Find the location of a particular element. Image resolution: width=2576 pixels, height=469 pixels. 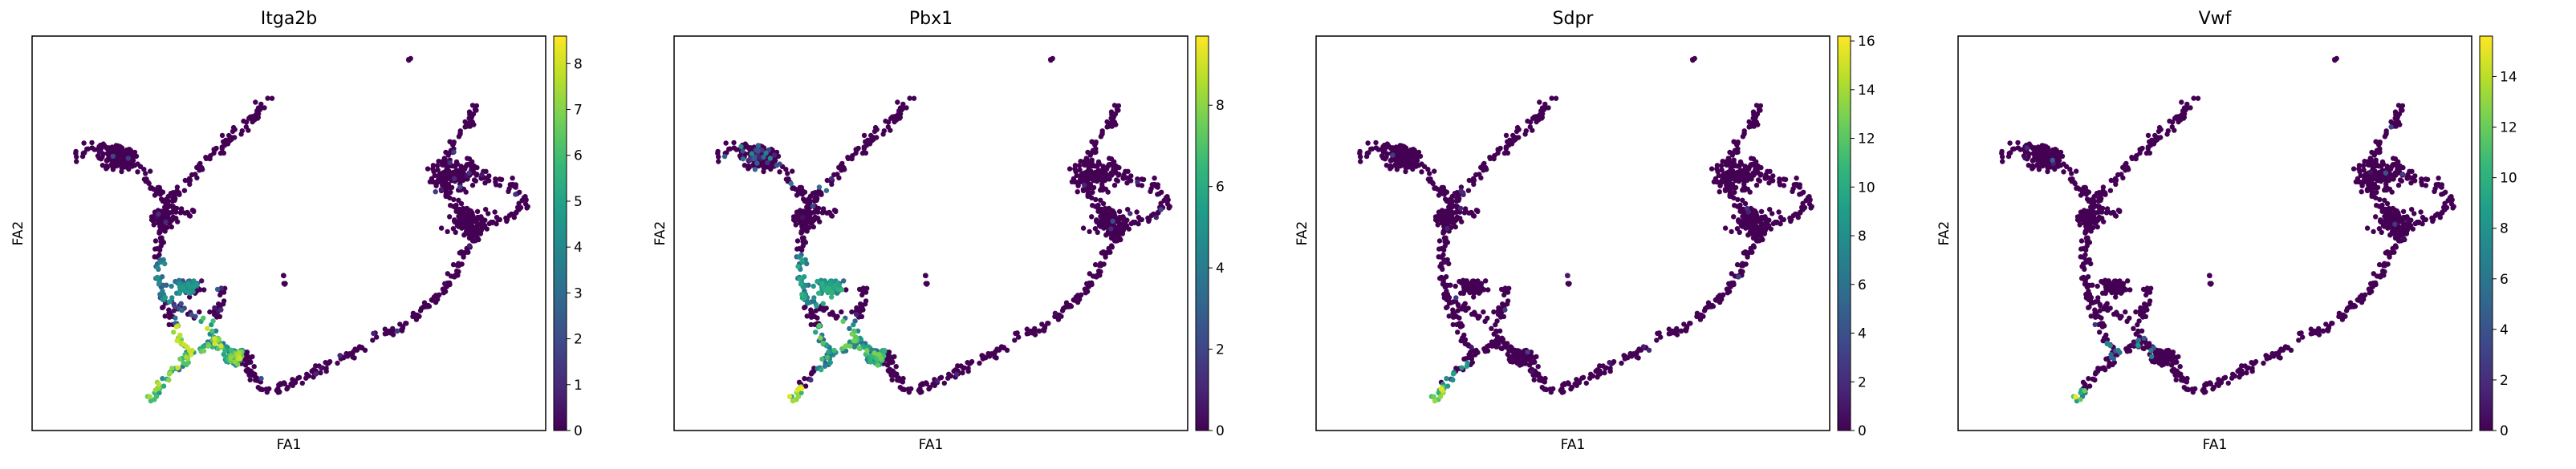

colorbar-tick-label: 5 is located at coordinates (579, 202).